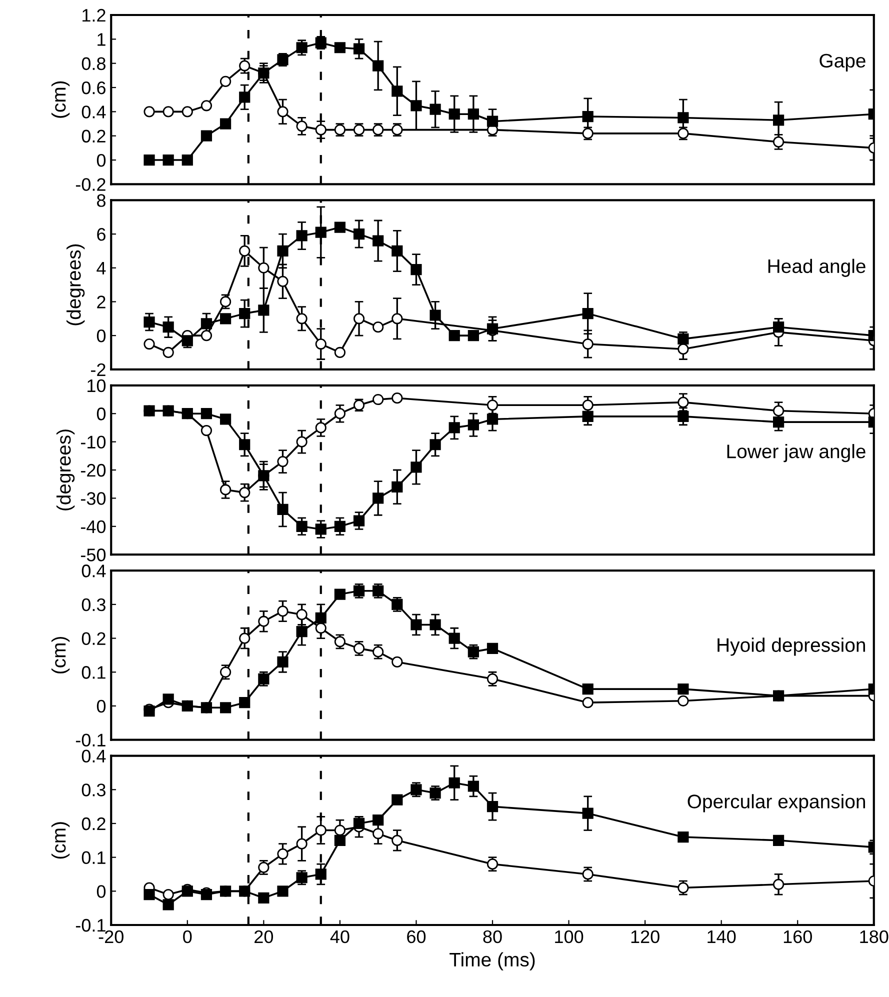  Describe the element at coordinates (93, 470) in the screenshot. I see `y-tick-label: -20` at that location.